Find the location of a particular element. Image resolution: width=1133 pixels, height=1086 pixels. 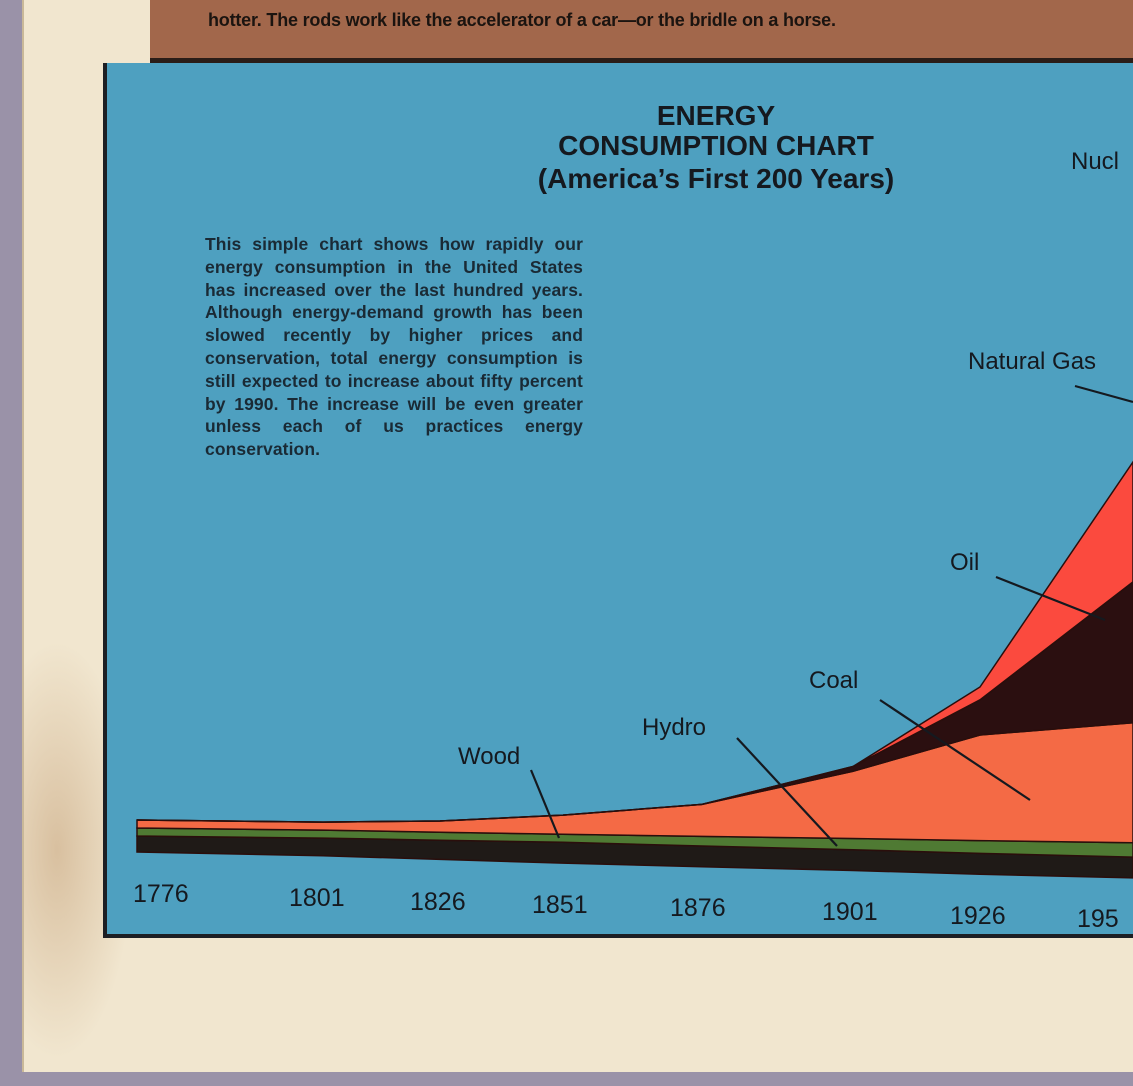

x-tick-1876: 1876 is located at coordinates (698, 908).